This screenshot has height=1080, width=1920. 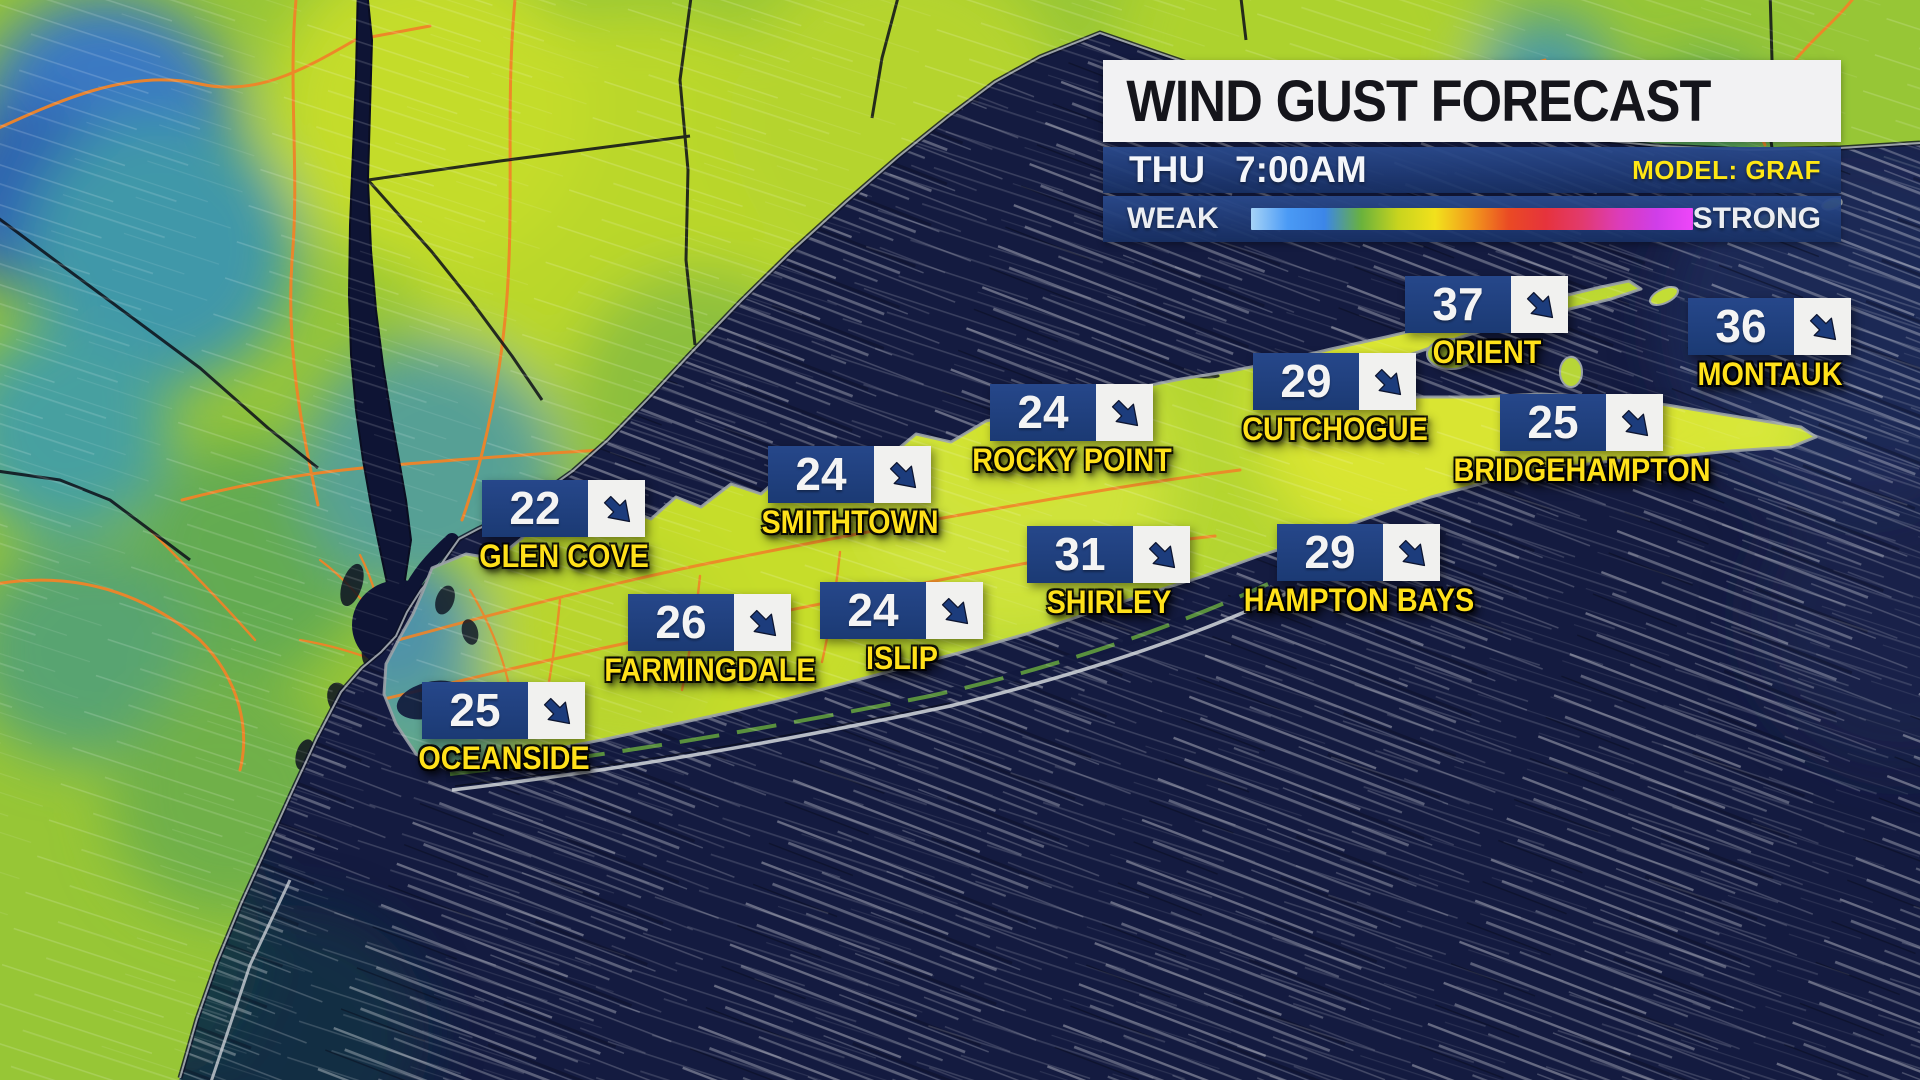 I want to click on gust-value: 37, so click(x=1458, y=304).